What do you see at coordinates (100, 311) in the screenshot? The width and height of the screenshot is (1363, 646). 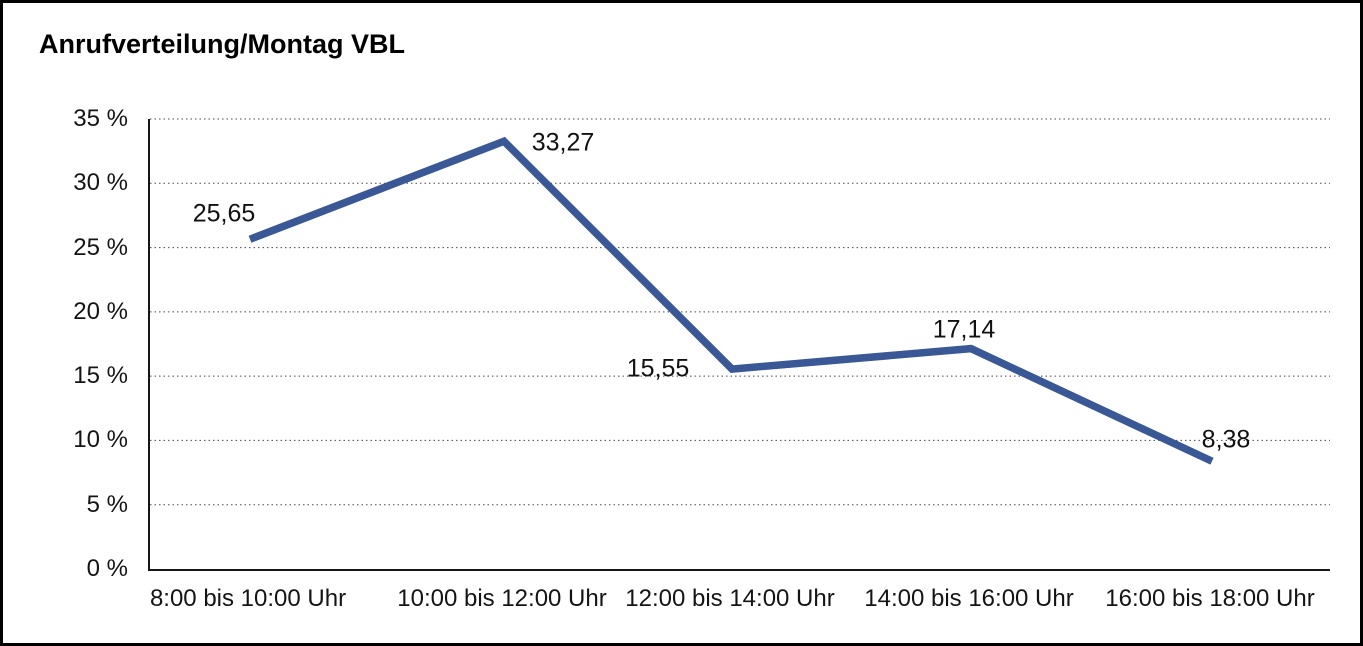 I see `y-axis-tick-label: 20 %` at bounding box center [100, 311].